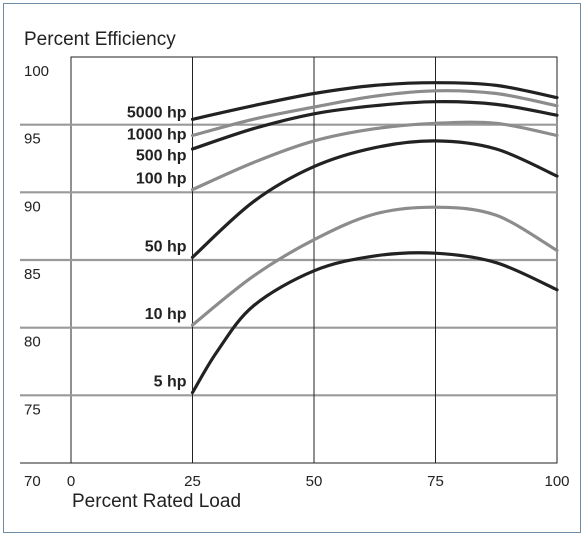 This screenshot has width=586, height=538. What do you see at coordinates (100, 39) in the screenshot?
I see `y-axis-title: Percent Efficiency` at bounding box center [100, 39].